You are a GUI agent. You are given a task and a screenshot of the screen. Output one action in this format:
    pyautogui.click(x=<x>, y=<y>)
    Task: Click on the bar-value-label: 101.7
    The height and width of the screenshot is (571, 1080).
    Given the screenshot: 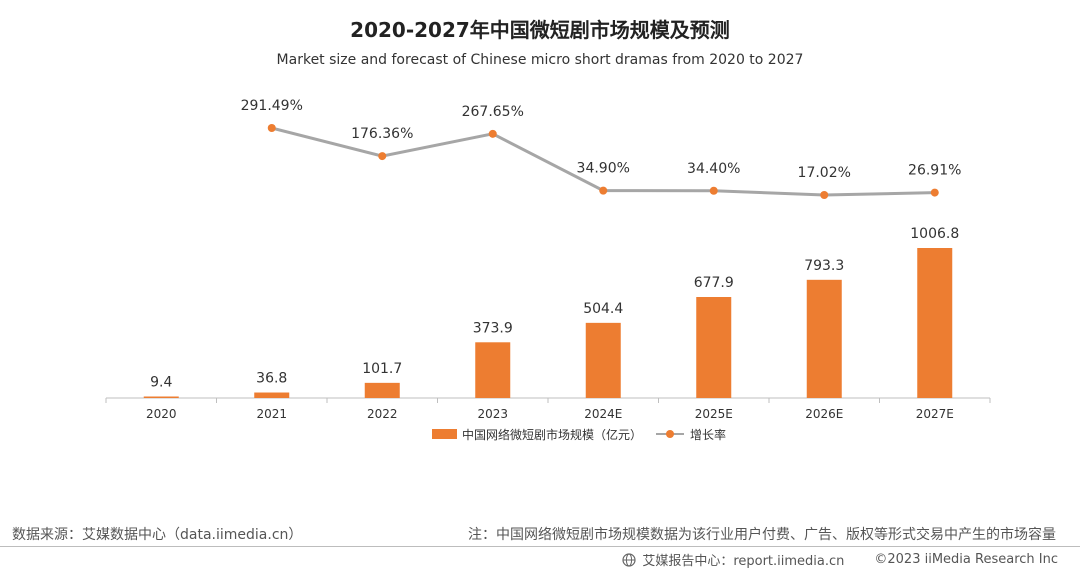 What is the action you would take?
    pyautogui.click(x=382, y=369)
    